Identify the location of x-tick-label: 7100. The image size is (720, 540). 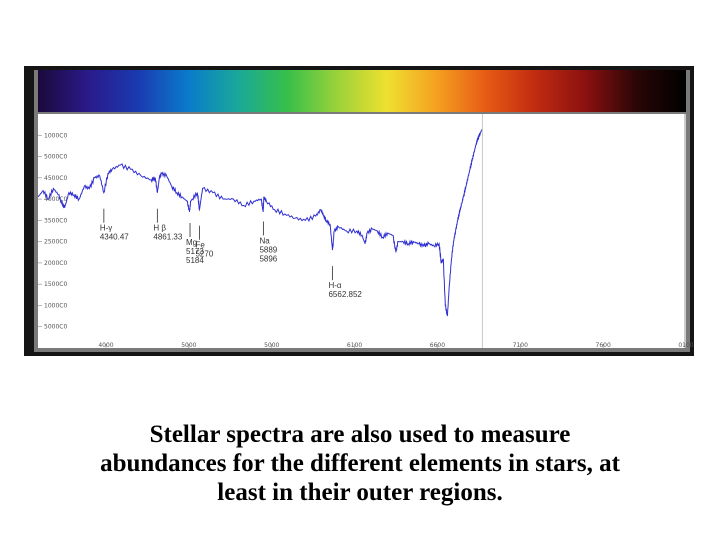
(520, 345).